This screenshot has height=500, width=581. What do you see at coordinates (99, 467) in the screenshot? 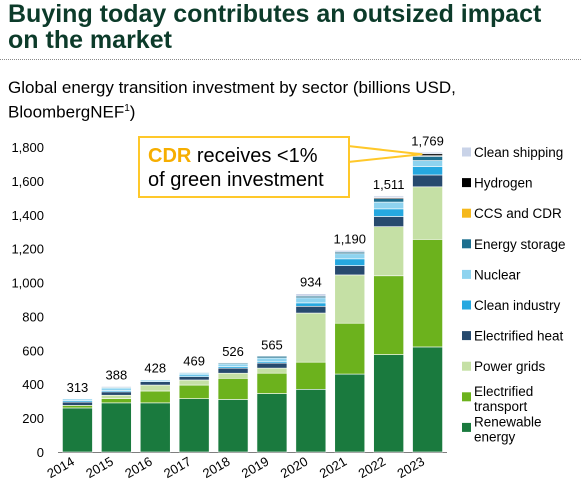
I see `x-tick-label: 2015` at bounding box center [99, 467].